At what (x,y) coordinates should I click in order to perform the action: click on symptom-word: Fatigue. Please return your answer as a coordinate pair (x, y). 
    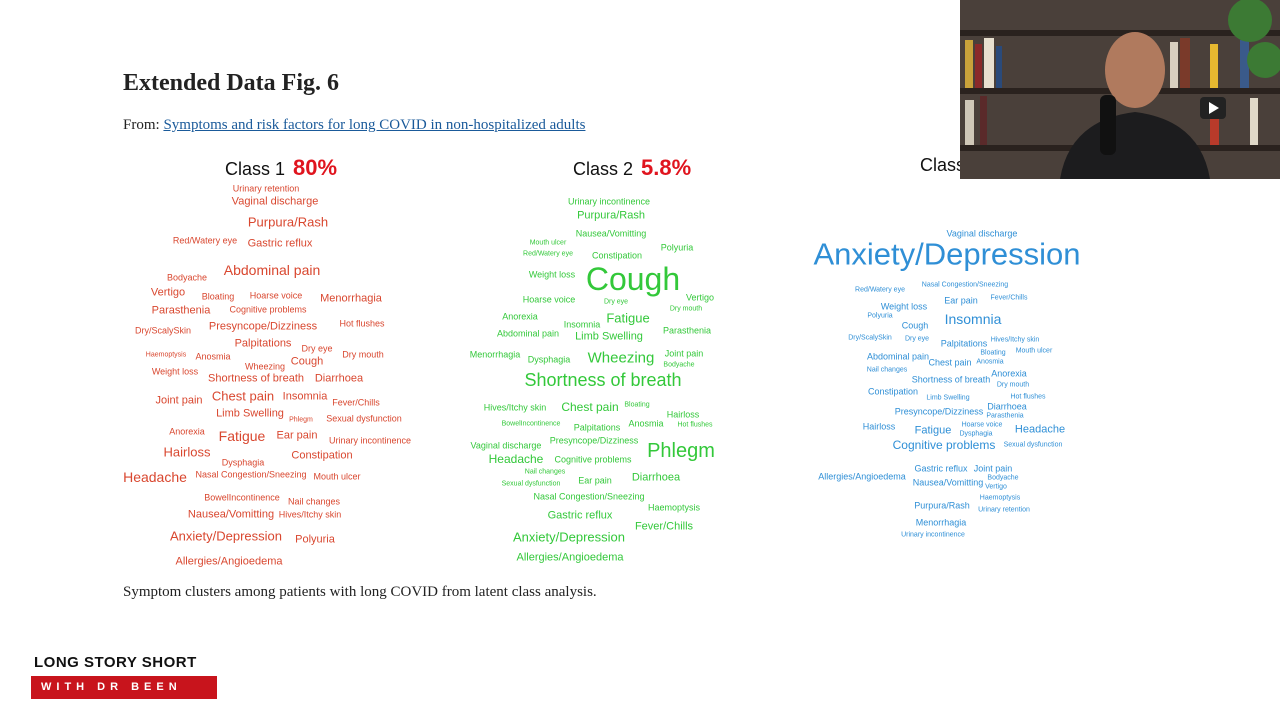
    Looking at the image, I should click on (628, 318).